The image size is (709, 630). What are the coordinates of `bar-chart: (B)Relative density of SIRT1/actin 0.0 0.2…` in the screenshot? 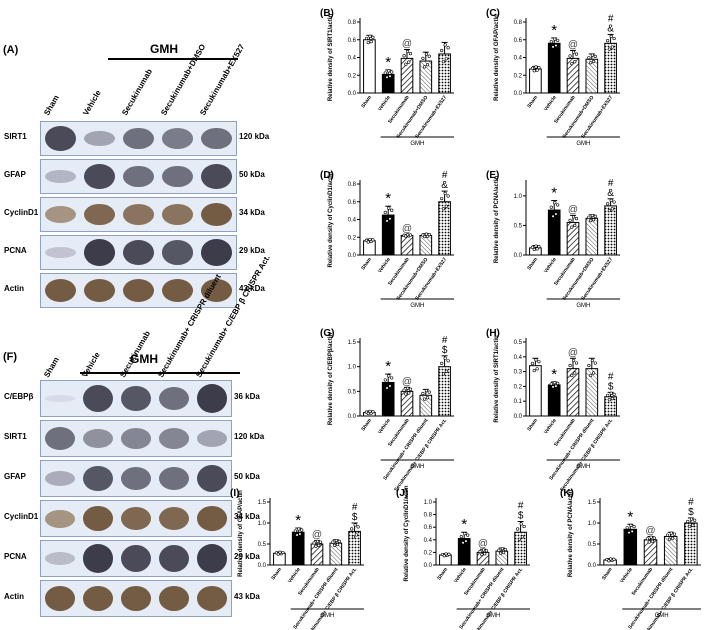 It's located at (387, 77).